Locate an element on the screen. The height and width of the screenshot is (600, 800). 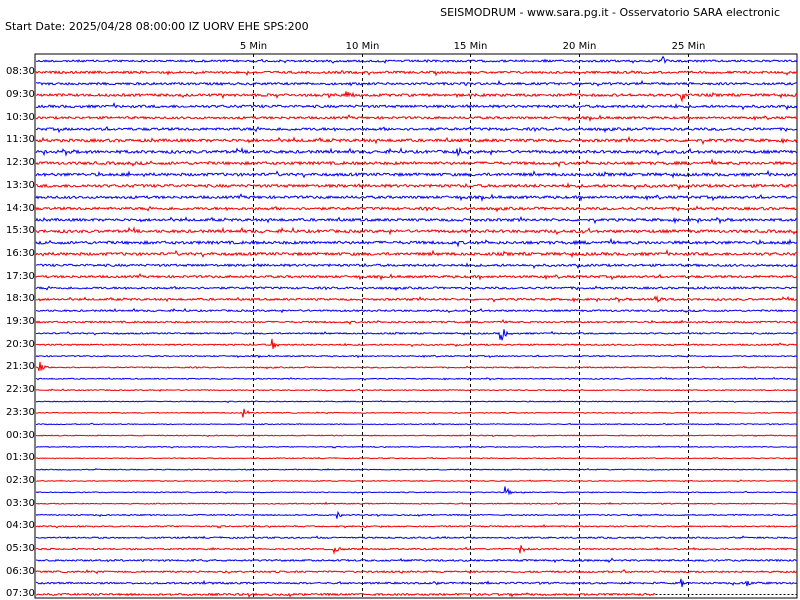
y-tick-label: 09:30 is located at coordinates (20, 95).